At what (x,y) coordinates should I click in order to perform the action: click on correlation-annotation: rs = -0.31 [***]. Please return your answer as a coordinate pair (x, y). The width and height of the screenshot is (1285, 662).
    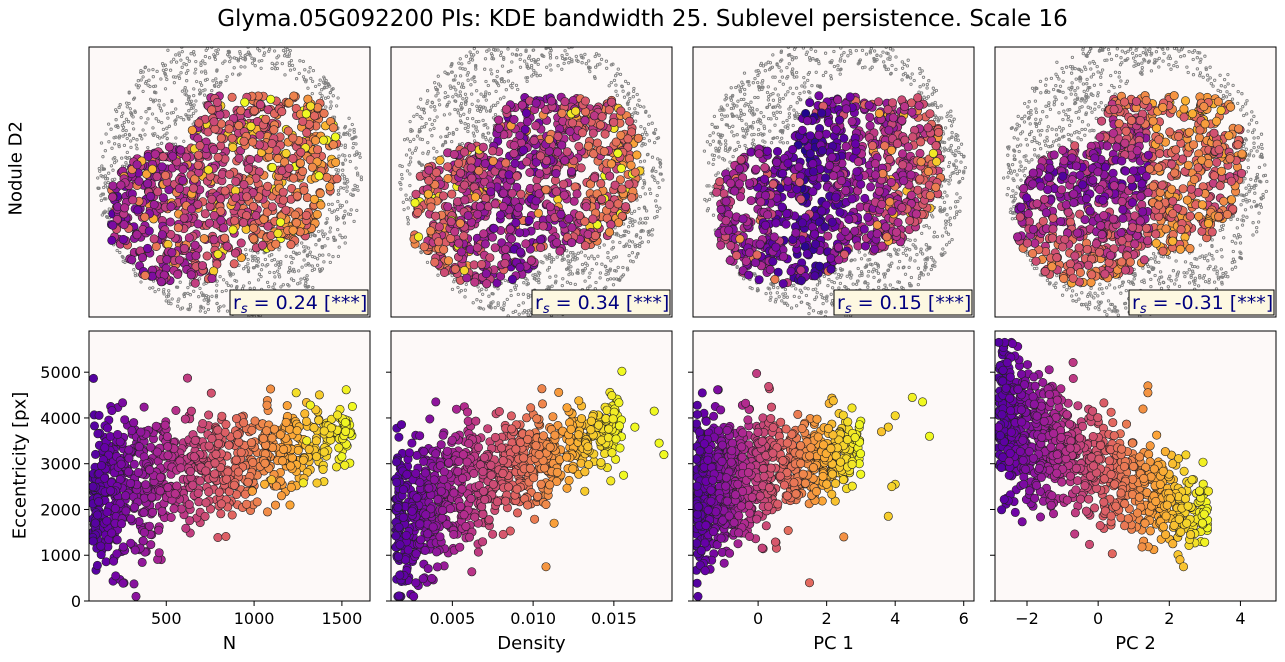
    Looking at the image, I should click on (1201, 303).